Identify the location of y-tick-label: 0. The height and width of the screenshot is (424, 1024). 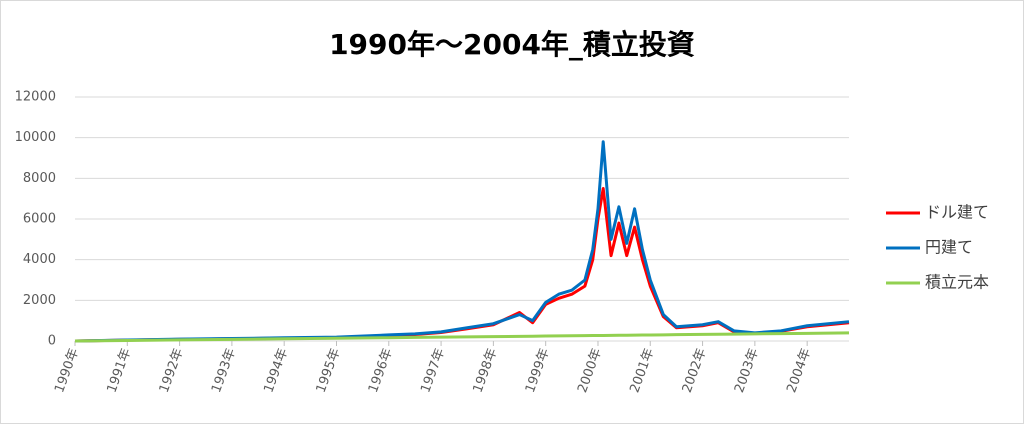
(52, 341).